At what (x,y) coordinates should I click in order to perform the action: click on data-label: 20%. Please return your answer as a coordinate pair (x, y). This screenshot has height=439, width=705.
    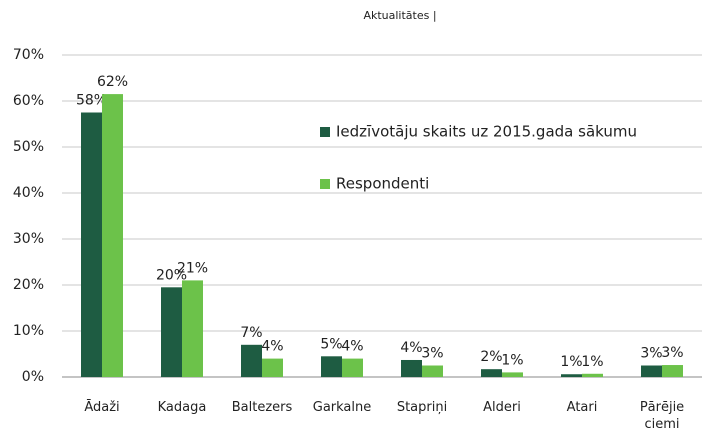
    Looking at the image, I should click on (171, 275).